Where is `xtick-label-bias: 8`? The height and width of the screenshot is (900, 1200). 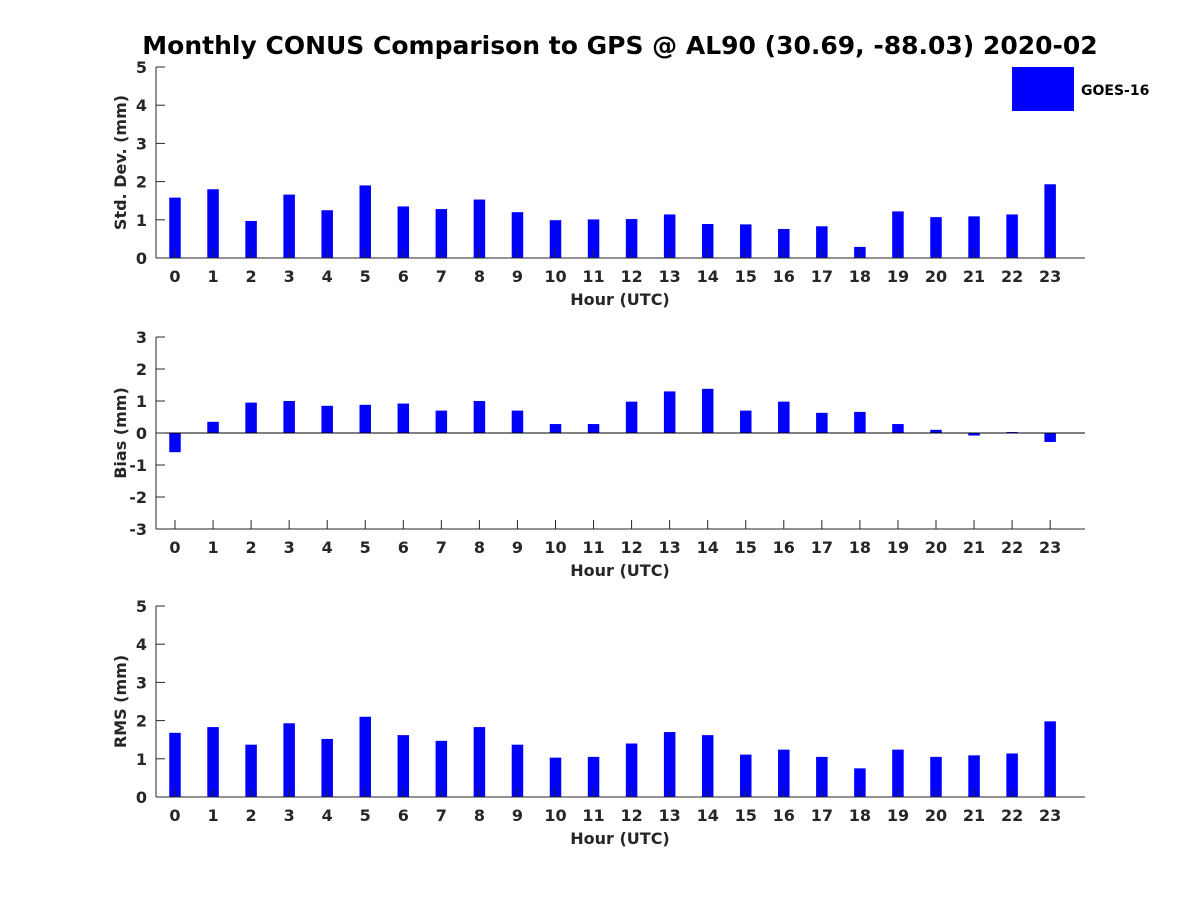 xtick-label-bias: 8 is located at coordinates (479, 547).